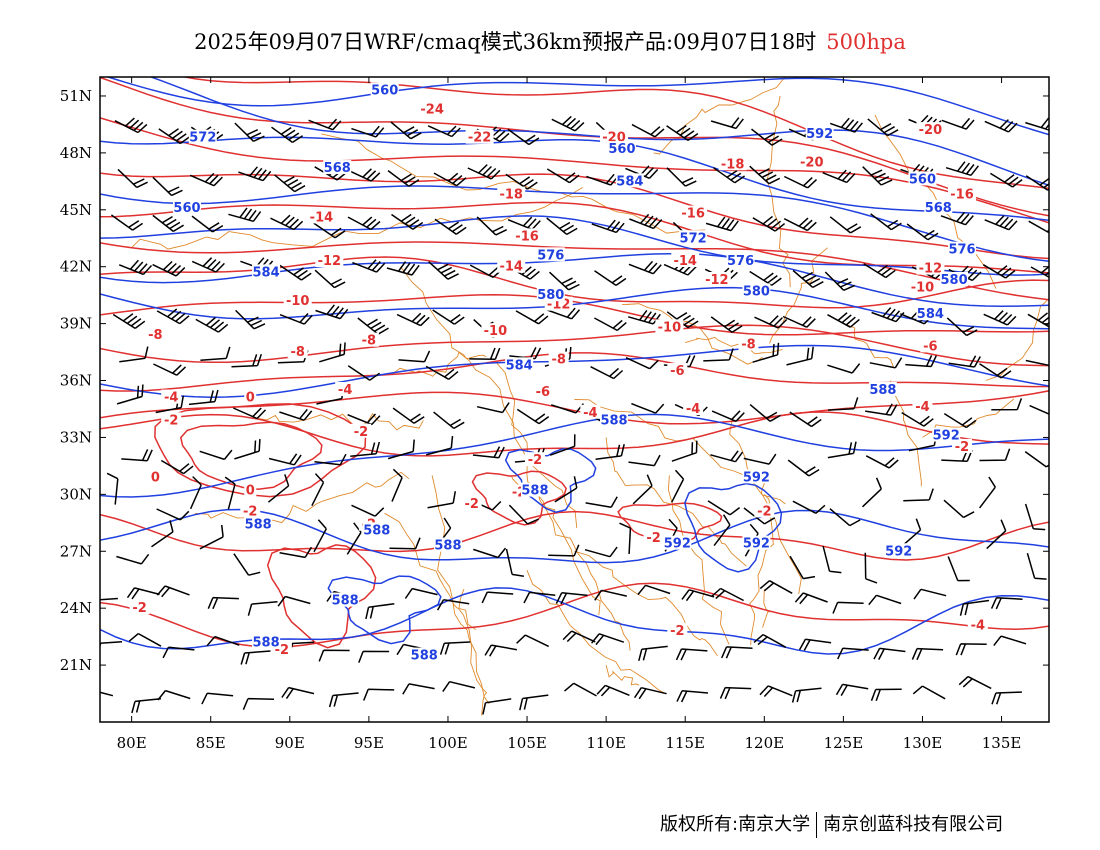  What do you see at coordinates (831, 824) in the screenshot?
I see `footer: 版权所有:南京大学 南京创蓝科技有限公司` at bounding box center [831, 824].